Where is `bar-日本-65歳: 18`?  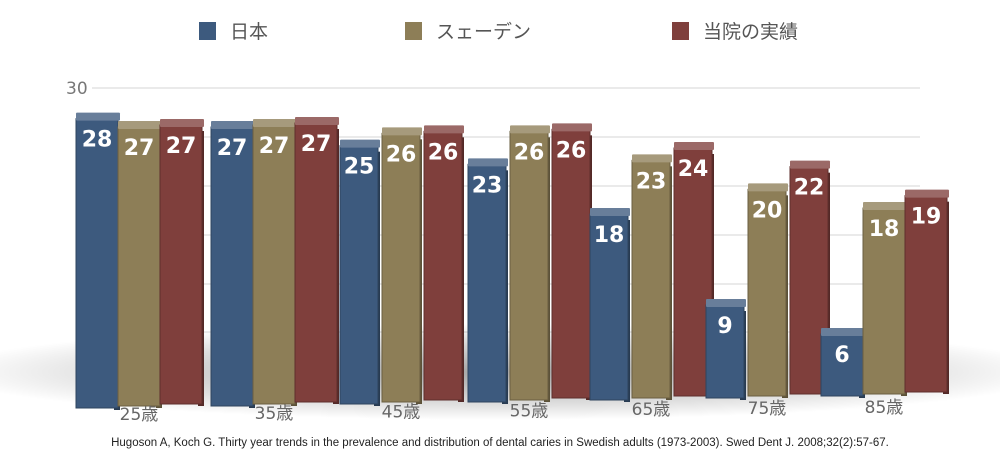
bar-日本-65歳: 18 is located at coordinates (609, 305).